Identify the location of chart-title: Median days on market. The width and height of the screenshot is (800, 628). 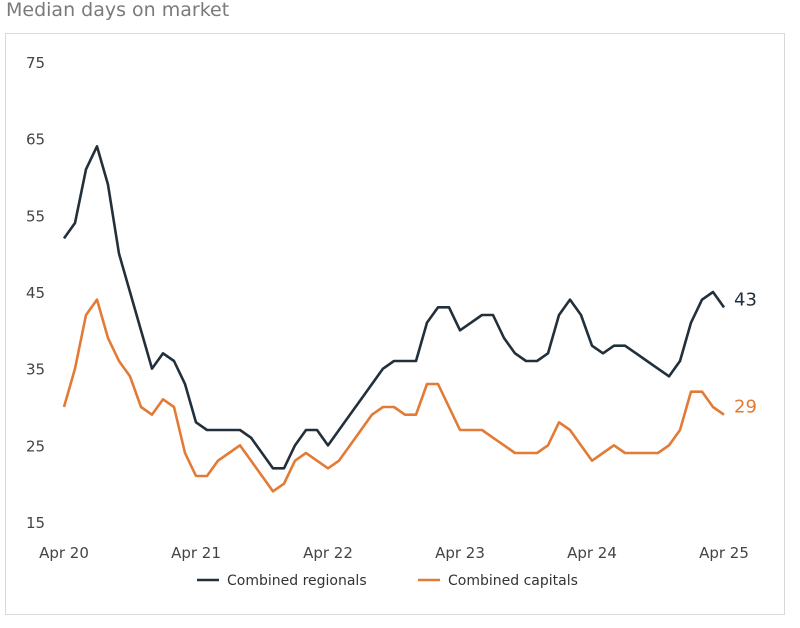
(118, 10).